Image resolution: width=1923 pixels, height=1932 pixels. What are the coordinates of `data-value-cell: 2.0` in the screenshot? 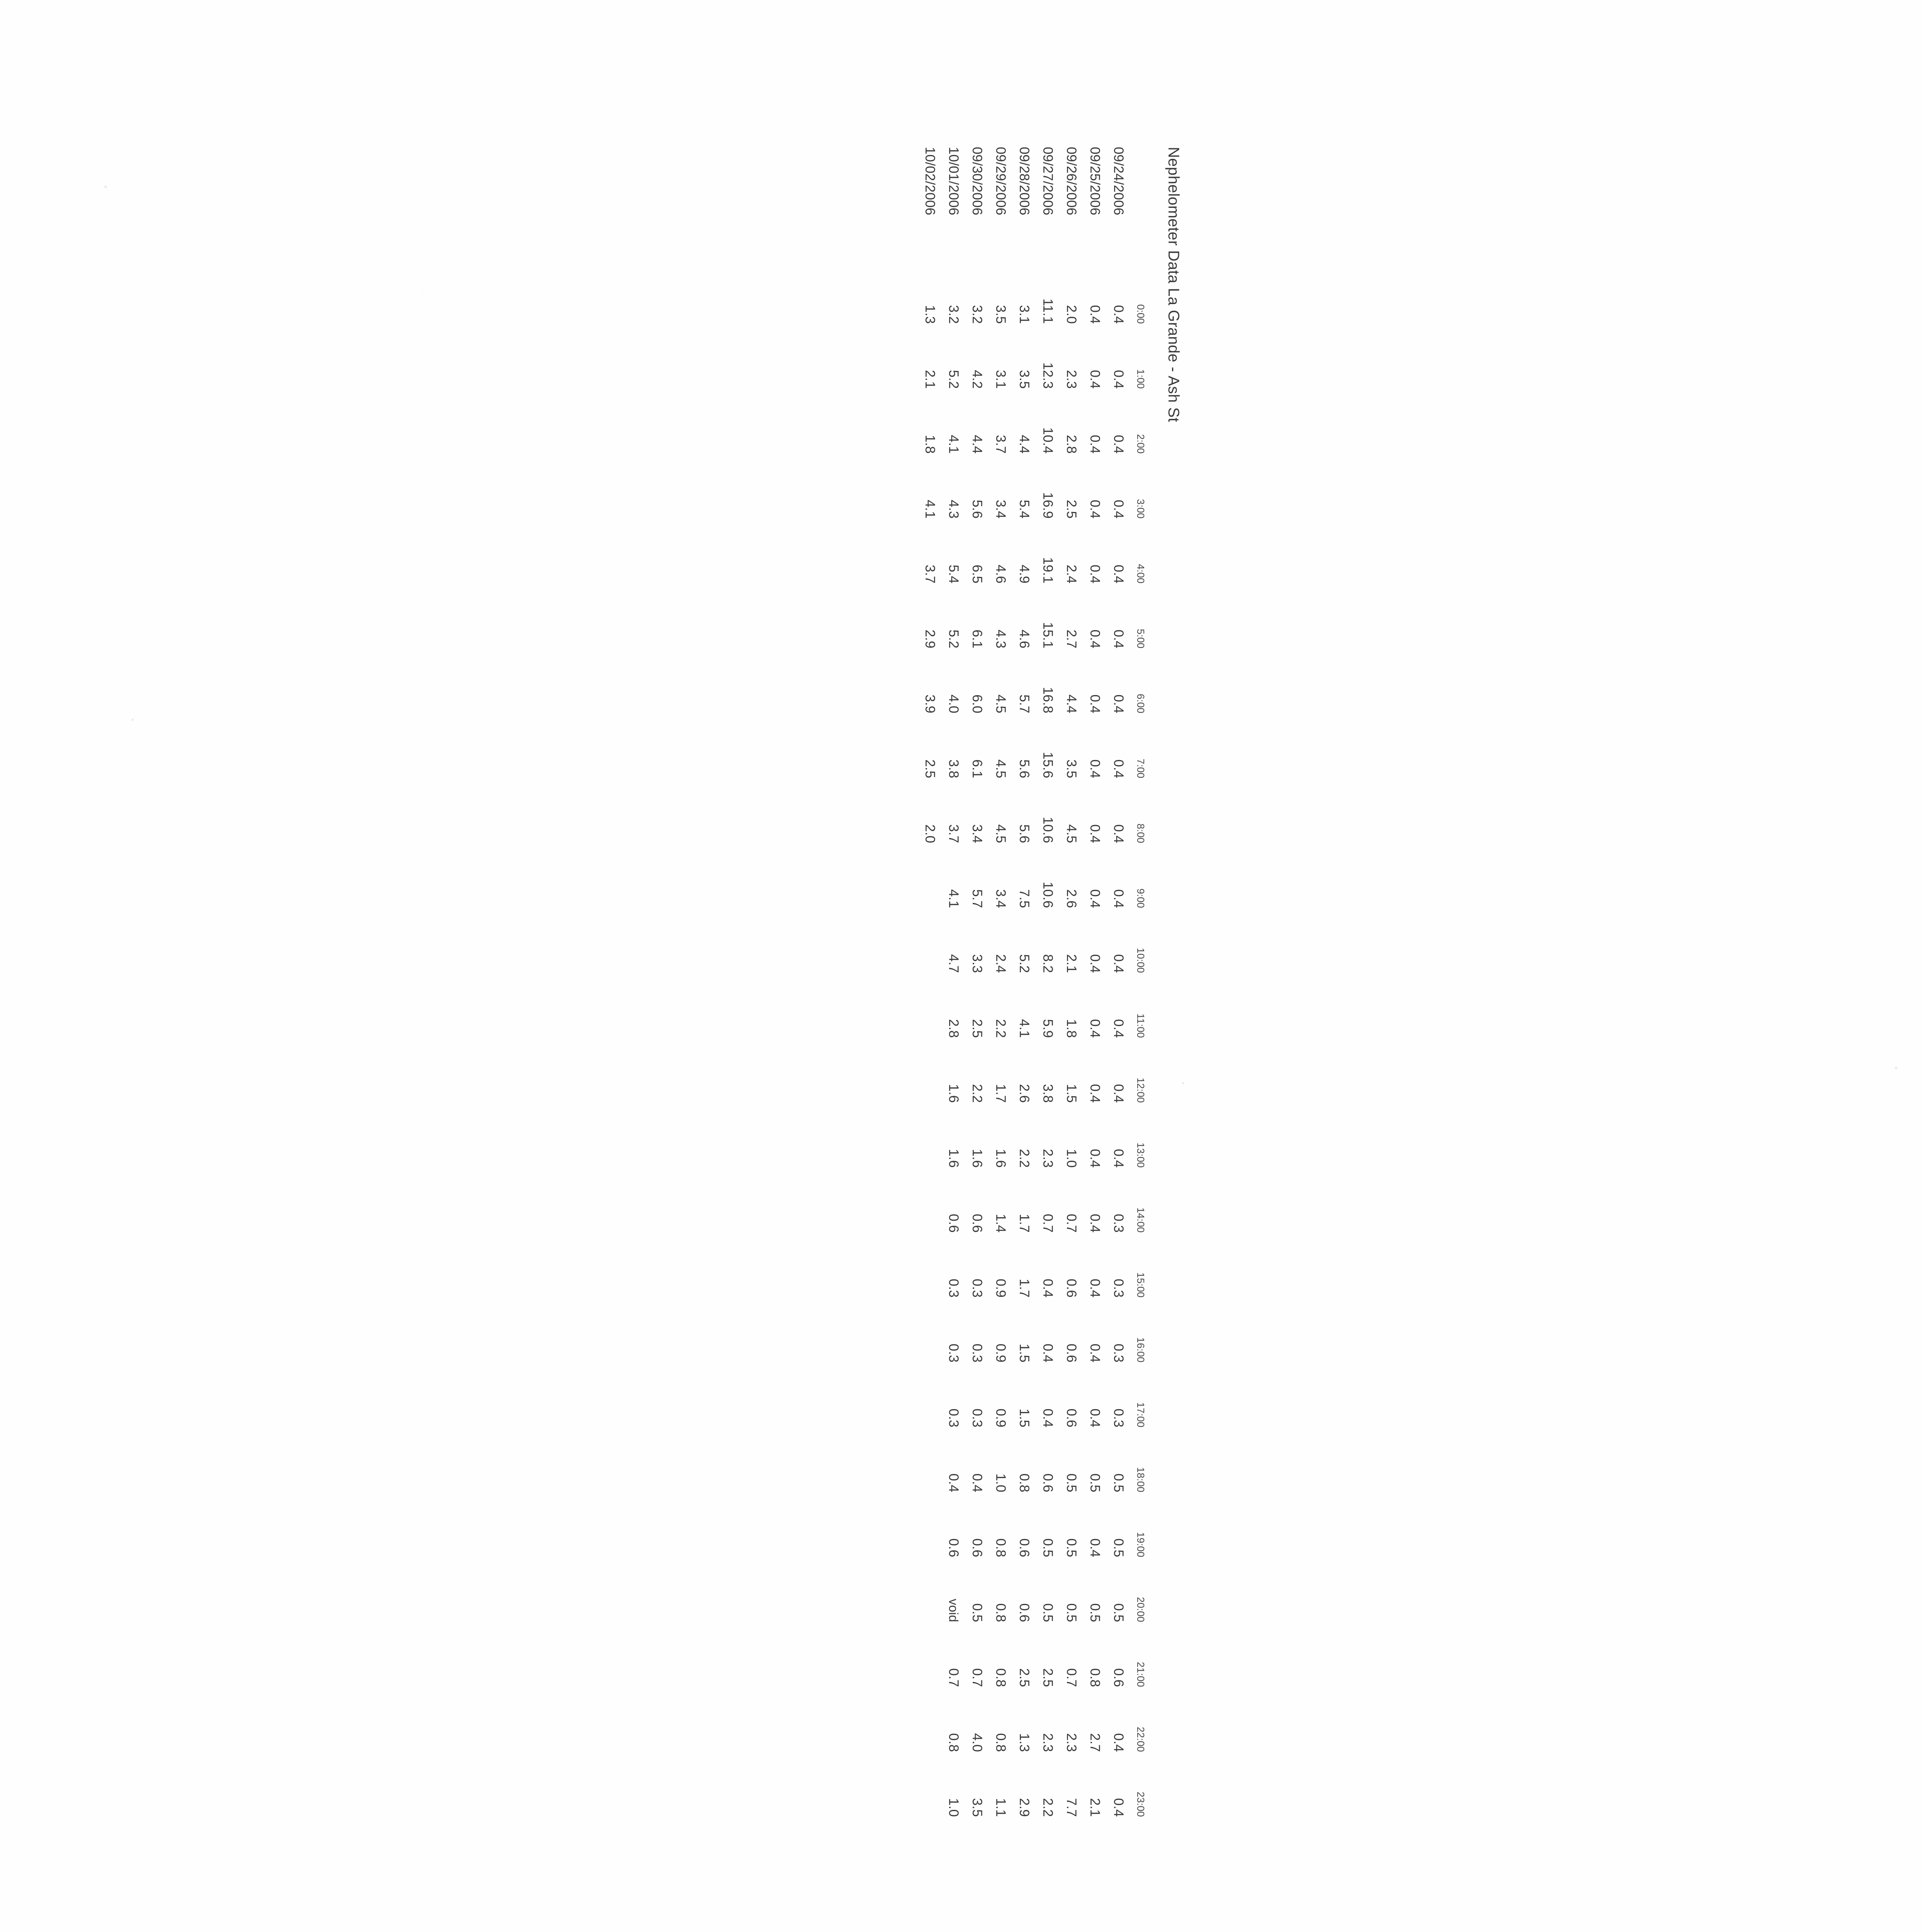 It's located at (930, 834).